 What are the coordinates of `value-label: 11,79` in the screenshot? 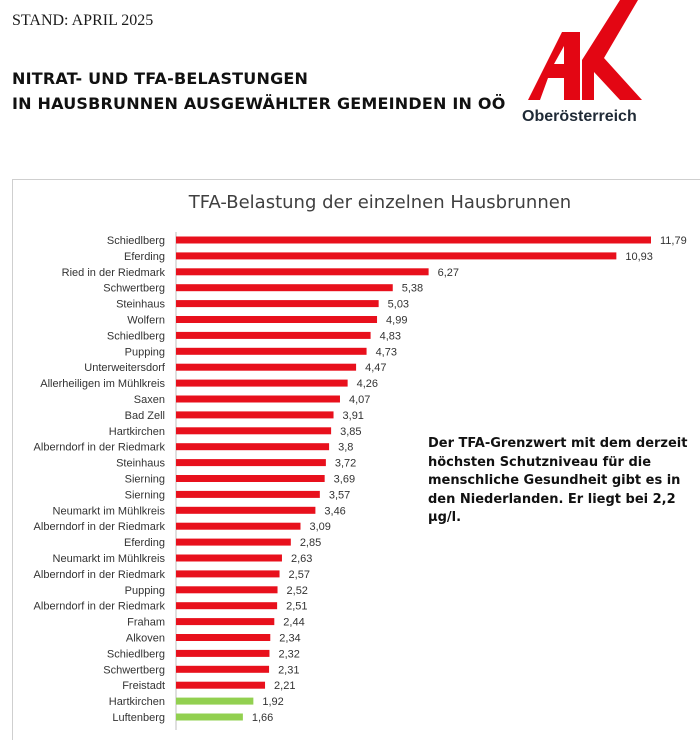 It's located at (673, 241).